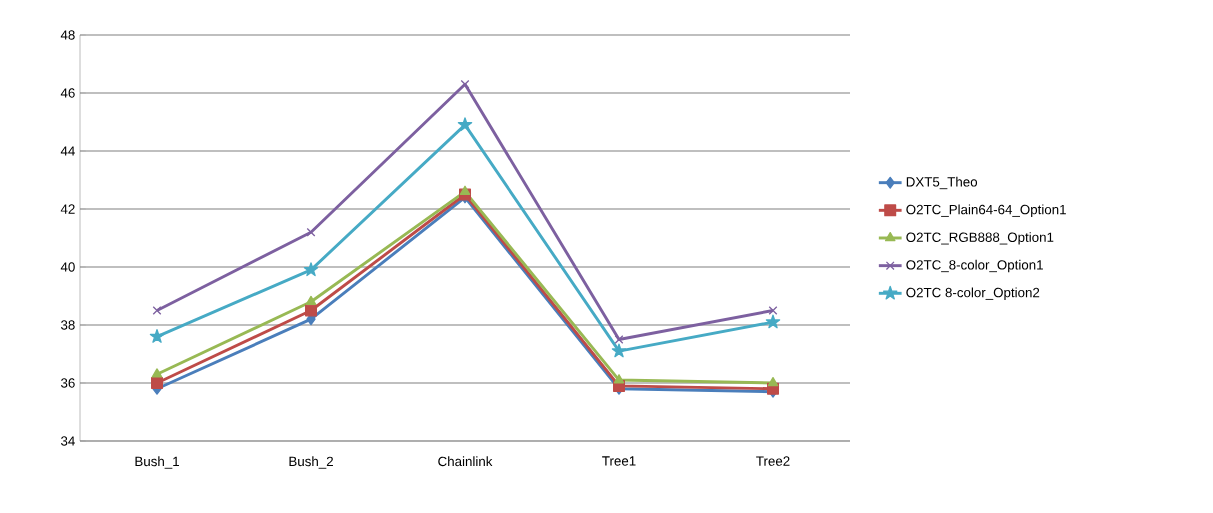 The image size is (1213, 513). Describe the element at coordinates (67, 93) in the screenshot. I see `y-tick-label: 46` at that location.